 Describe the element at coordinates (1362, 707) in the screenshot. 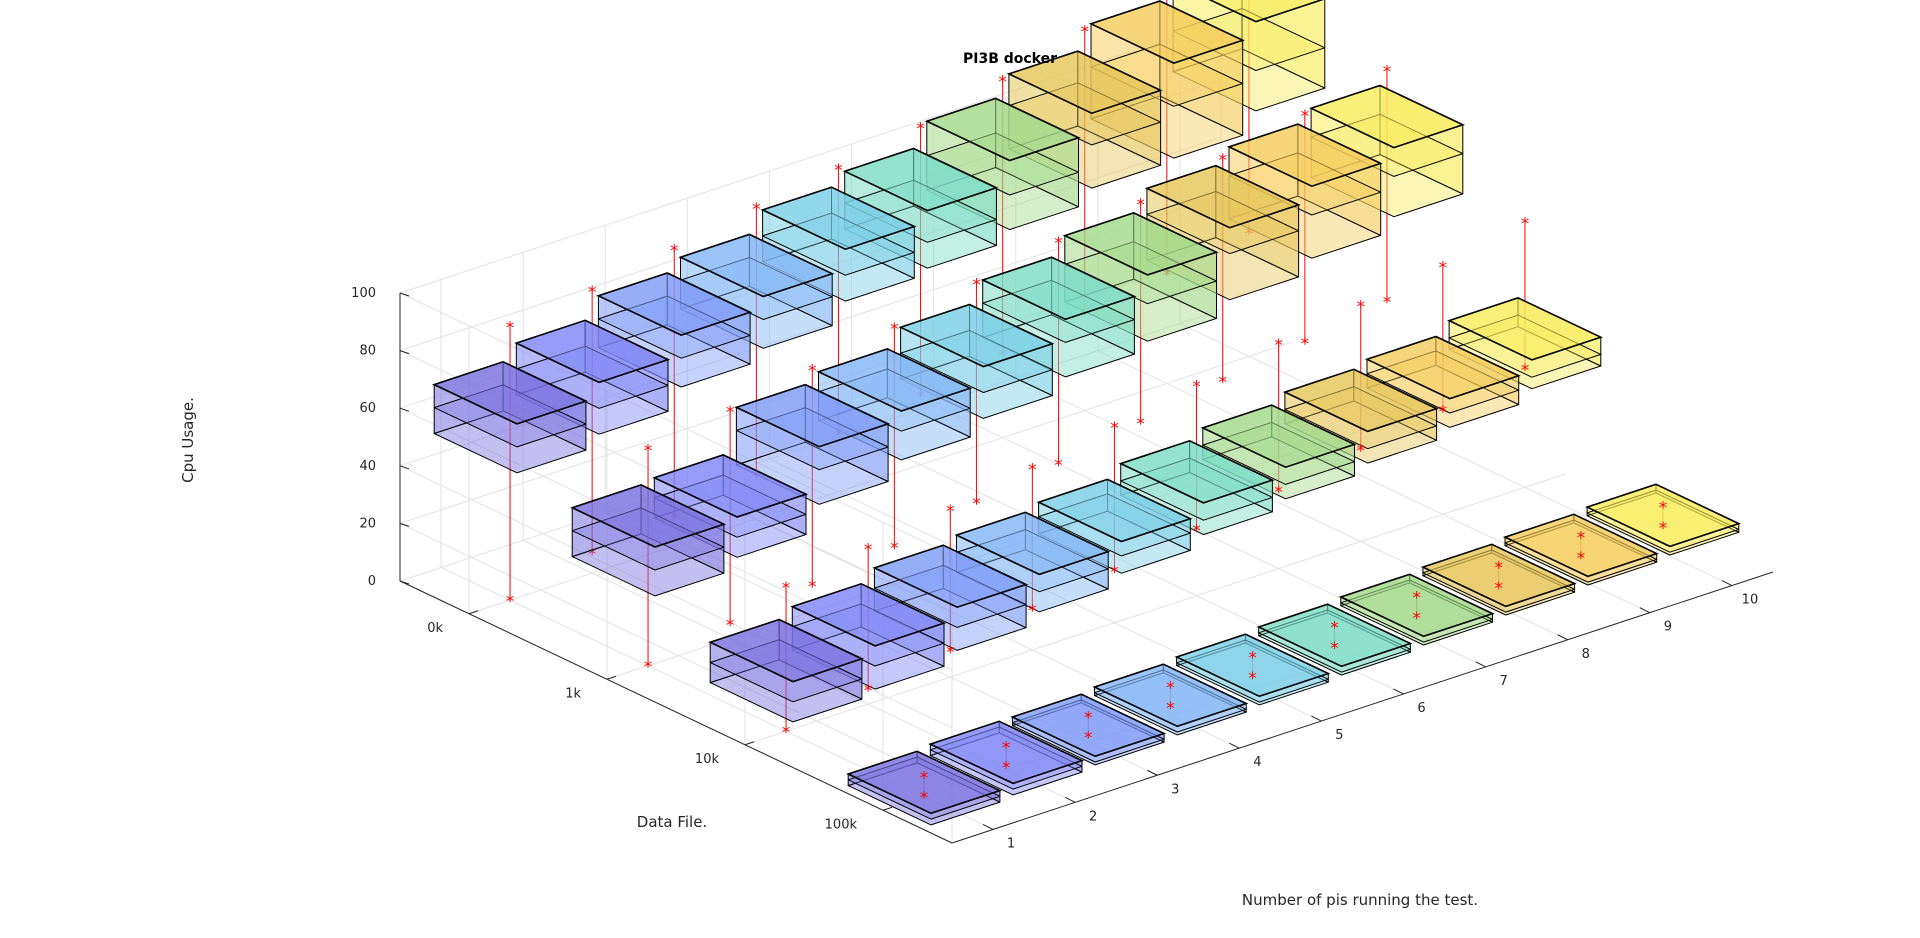

I see `x-axis-line` at that location.